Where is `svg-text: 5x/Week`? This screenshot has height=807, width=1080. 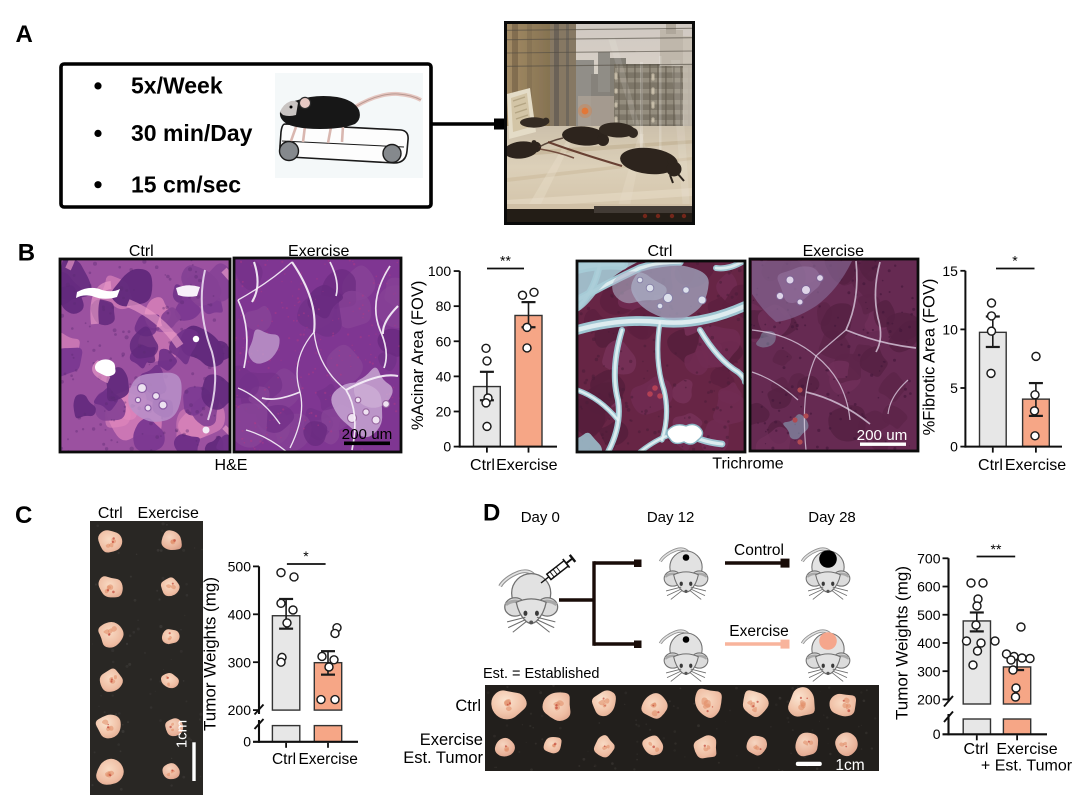 svg-text: 5x/Week is located at coordinates (177, 86).